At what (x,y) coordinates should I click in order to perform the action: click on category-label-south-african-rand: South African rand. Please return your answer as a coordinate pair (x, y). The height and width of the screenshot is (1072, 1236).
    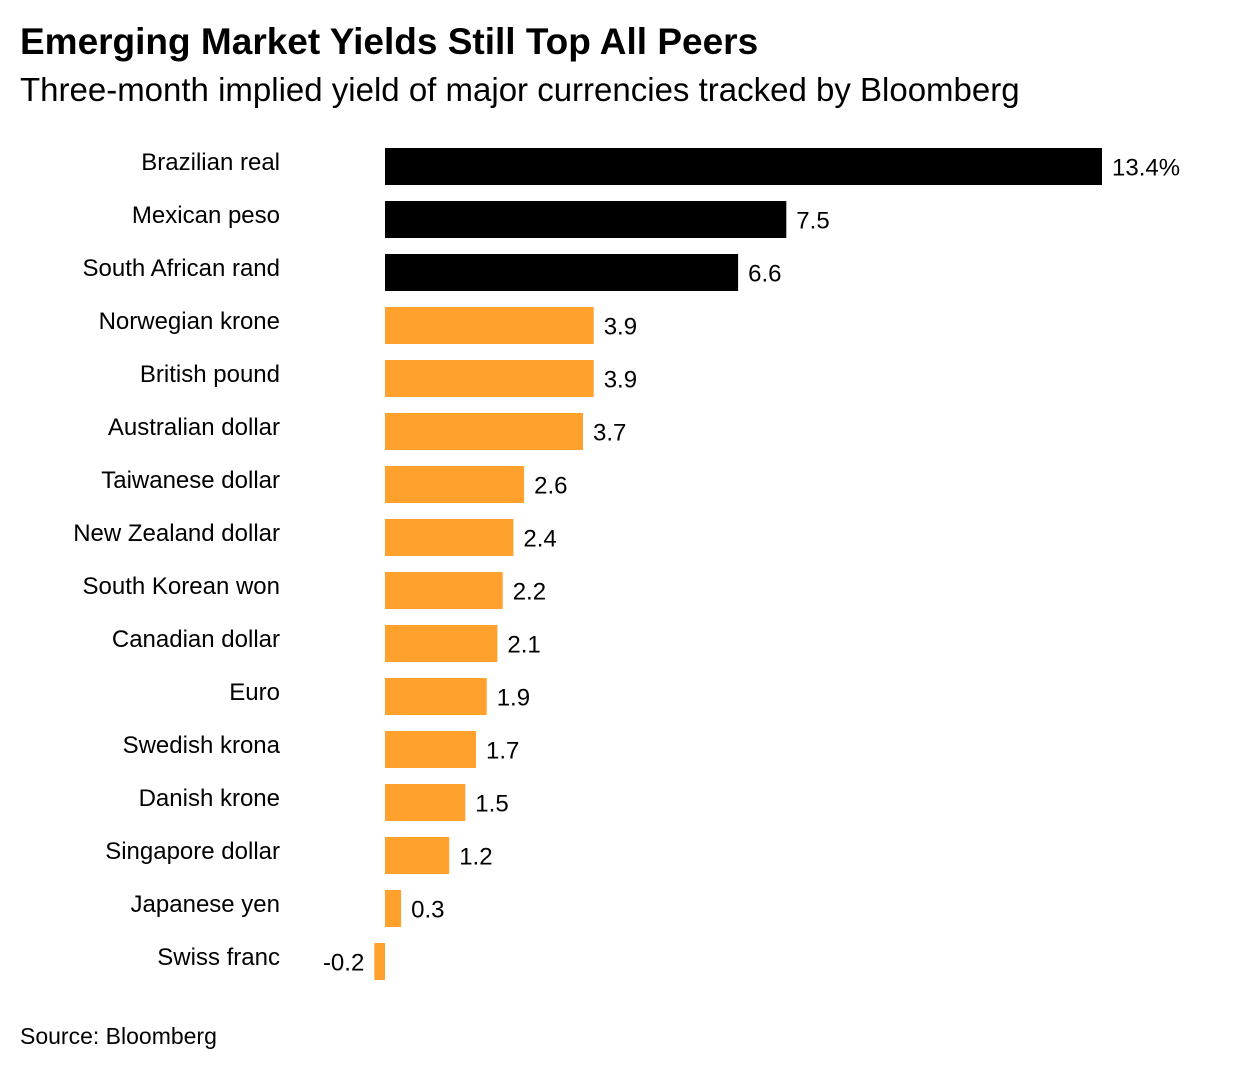
    Looking at the image, I should click on (181, 268).